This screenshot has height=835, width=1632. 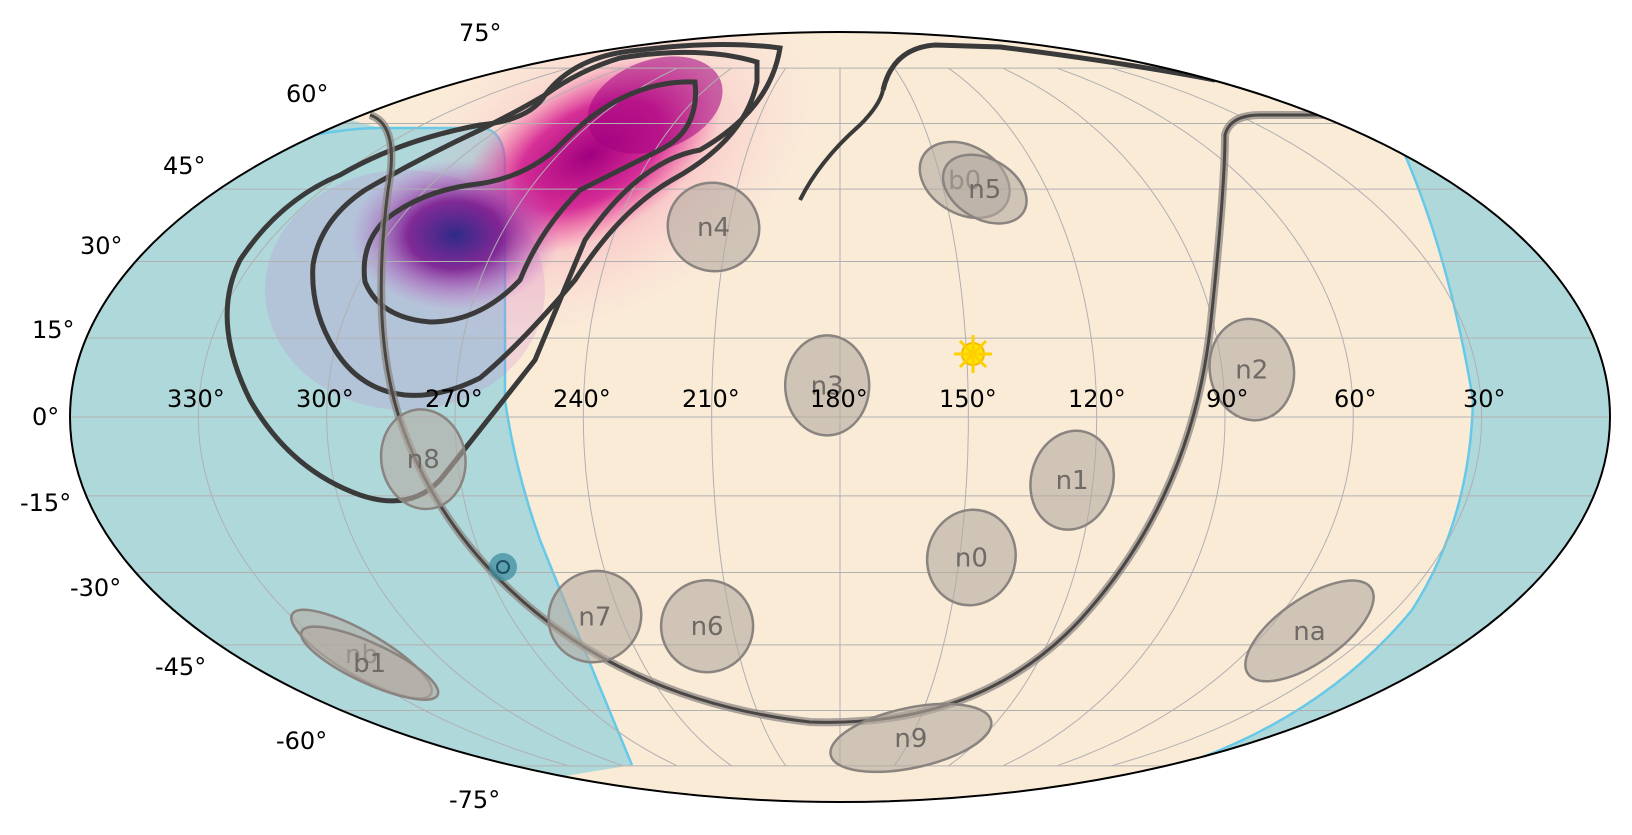 I want to click on sun-icon, so click(x=973, y=354).